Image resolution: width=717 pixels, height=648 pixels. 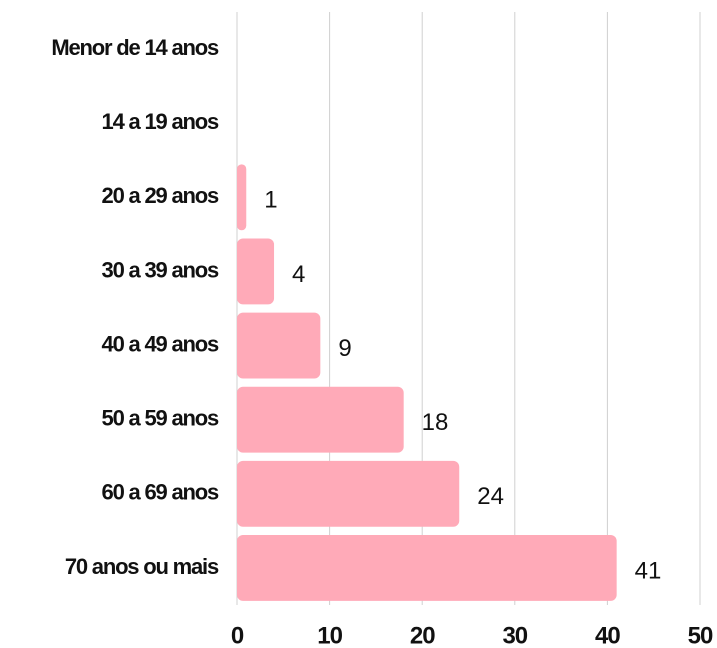 What do you see at coordinates (607, 635) in the screenshot?
I see `x-tick-label: 40` at bounding box center [607, 635].